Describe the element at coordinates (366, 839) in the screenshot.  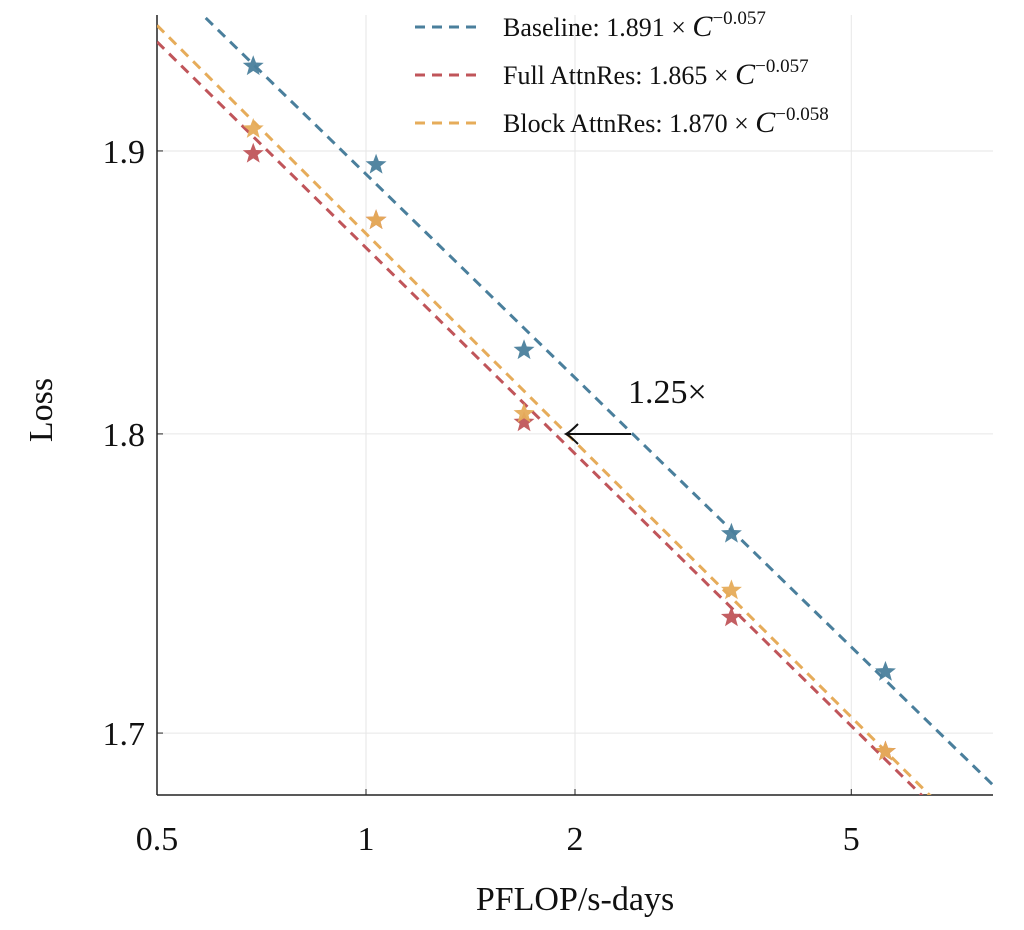
I see `x-tick-label: 1` at that location.